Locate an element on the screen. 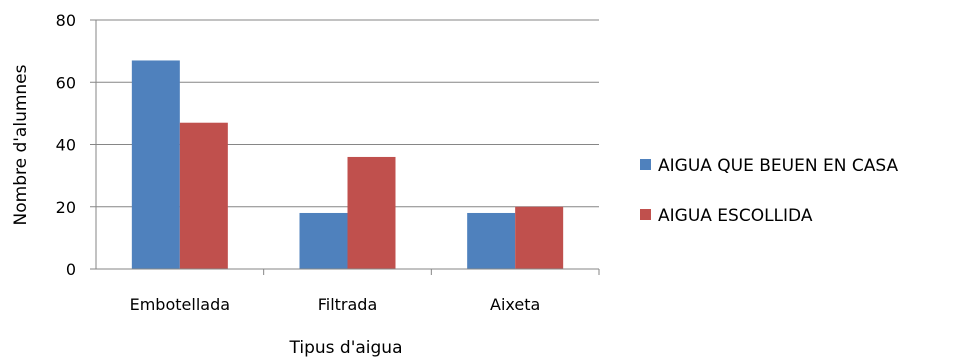 The width and height of the screenshot is (967, 358). x-tick-label: Embotellada is located at coordinates (180, 304).